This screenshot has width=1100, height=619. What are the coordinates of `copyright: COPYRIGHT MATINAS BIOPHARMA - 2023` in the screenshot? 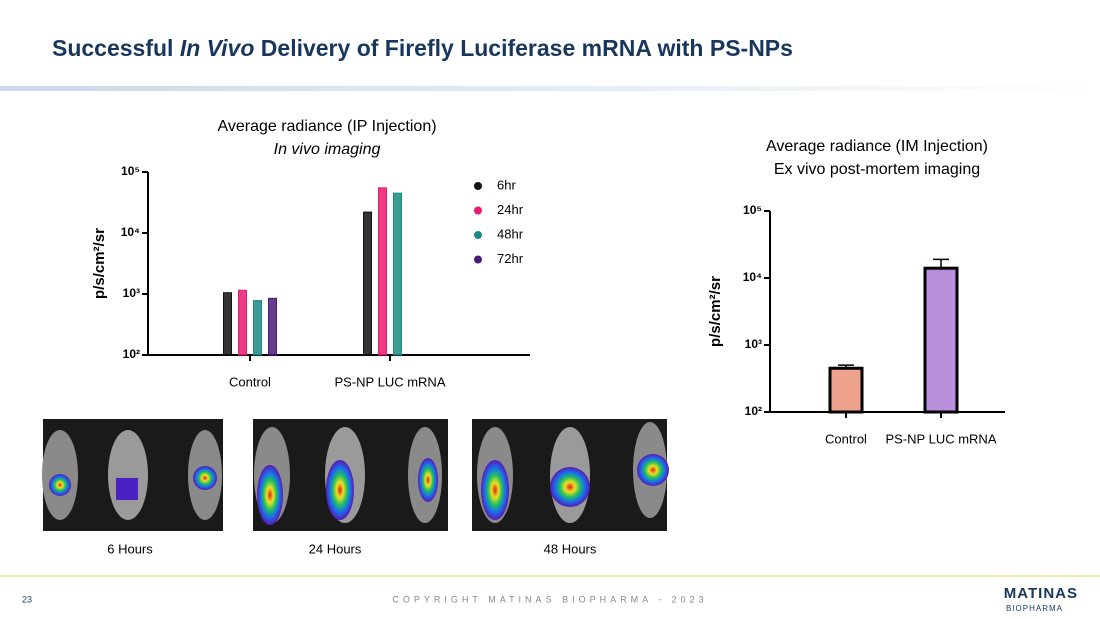 It's located at (549, 599).